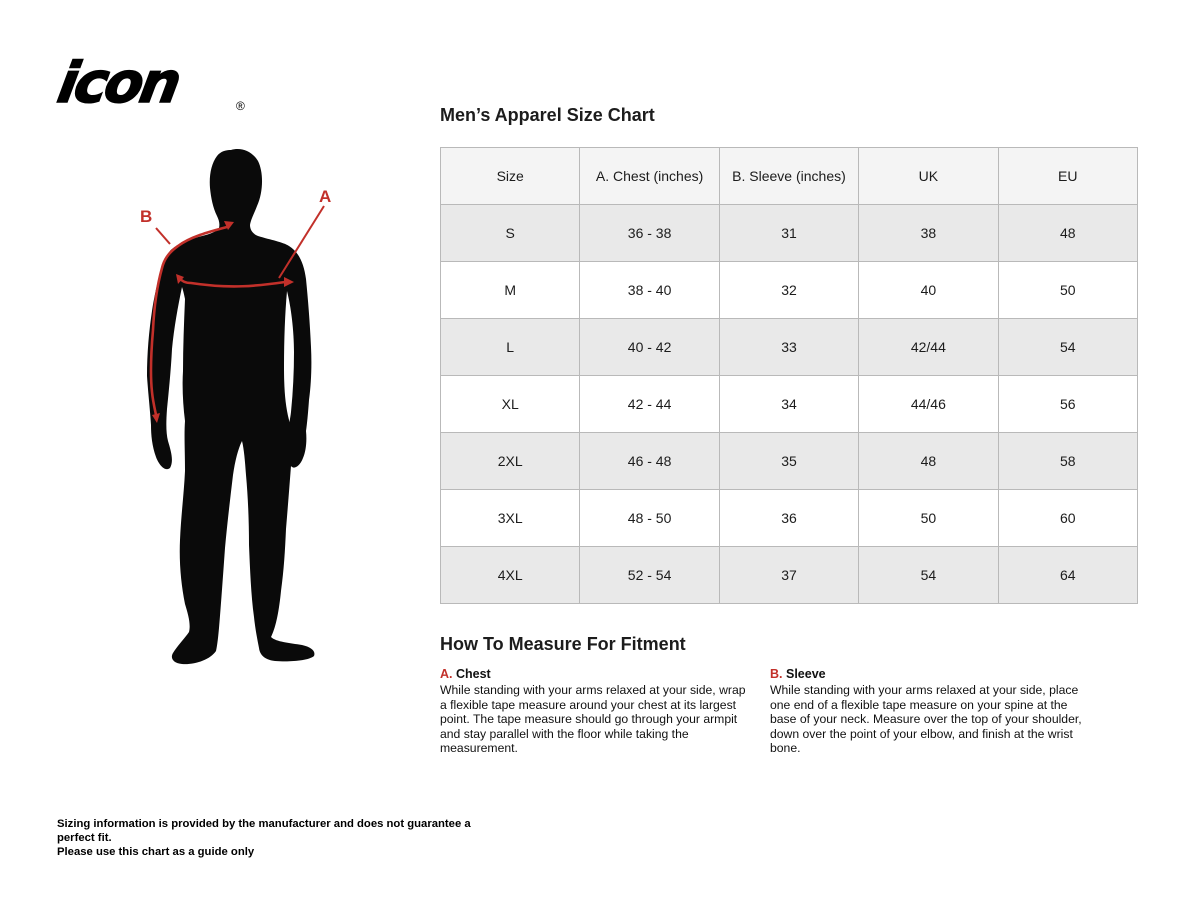 This screenshot has width=1200, height=900. I want to click on measure-guide-title: How To Measure For Fitment, so click(563, 644).